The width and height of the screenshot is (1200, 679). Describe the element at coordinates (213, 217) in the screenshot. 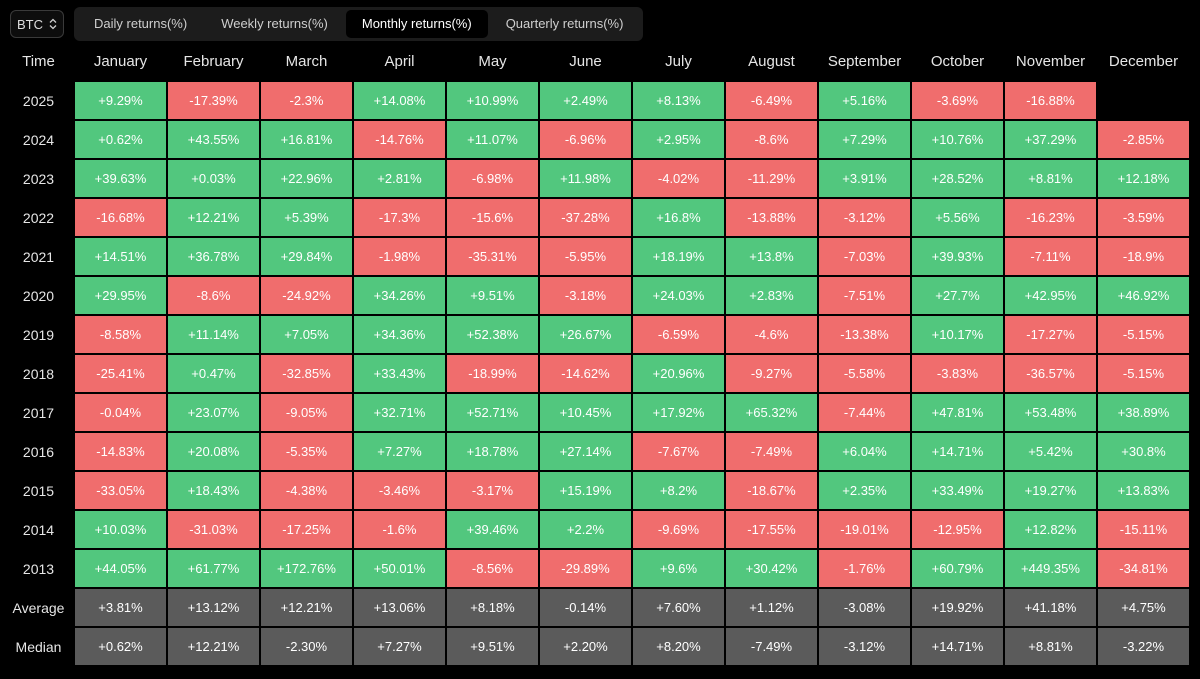

I see `return-cell: +12.21%` at that location.